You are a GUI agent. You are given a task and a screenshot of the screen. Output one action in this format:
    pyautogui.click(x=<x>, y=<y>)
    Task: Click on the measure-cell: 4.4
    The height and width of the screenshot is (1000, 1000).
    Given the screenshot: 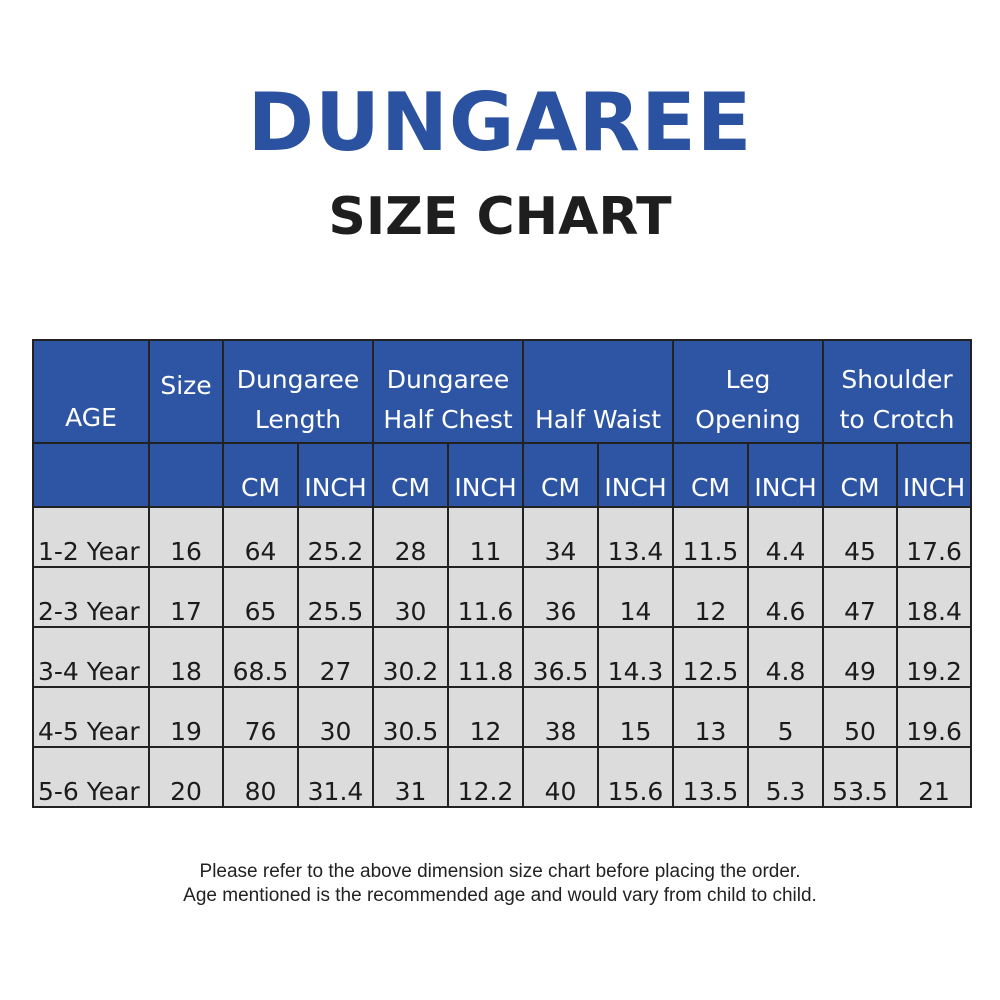 What is the action you would take?
    pyautogui.click(x=786, y=537)
    